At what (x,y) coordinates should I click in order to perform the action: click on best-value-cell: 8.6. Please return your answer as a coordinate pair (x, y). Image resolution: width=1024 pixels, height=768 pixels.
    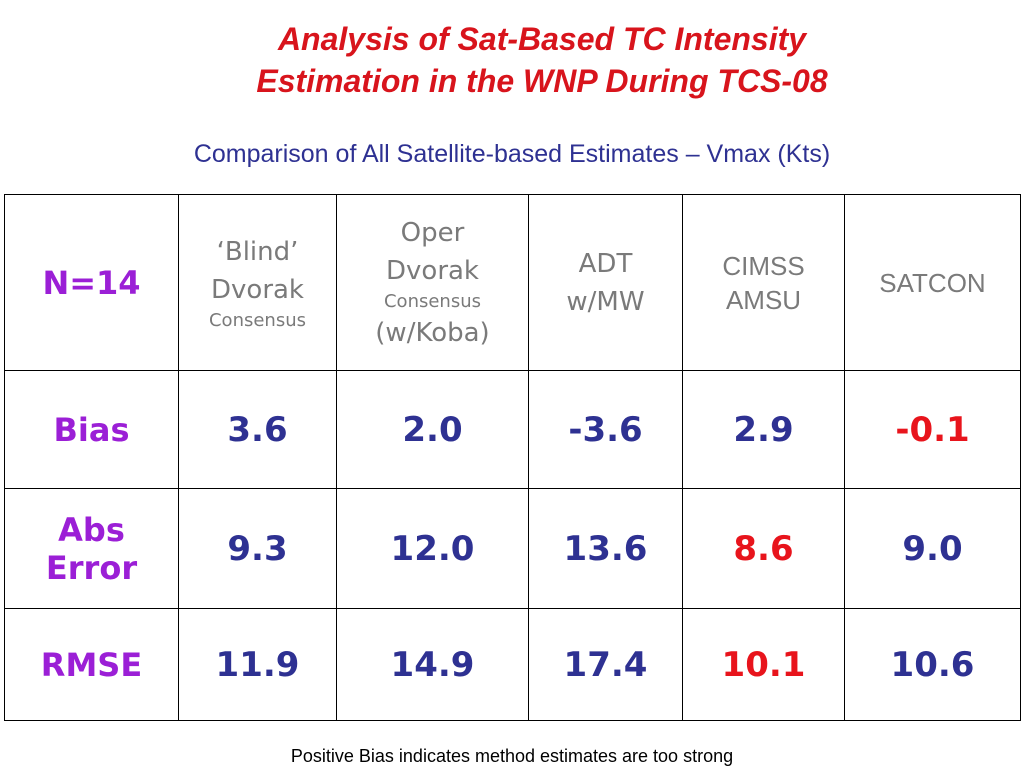
    Looking at the image, I should click on (763, 548).